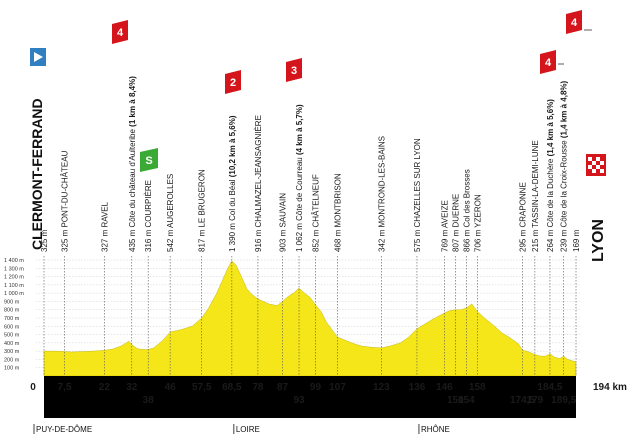 Image resolution: width=640 pixels, height=442 pixels. I want to click on waypoint-label-text: 542 m AUGEROLLES, so click(170, 213).